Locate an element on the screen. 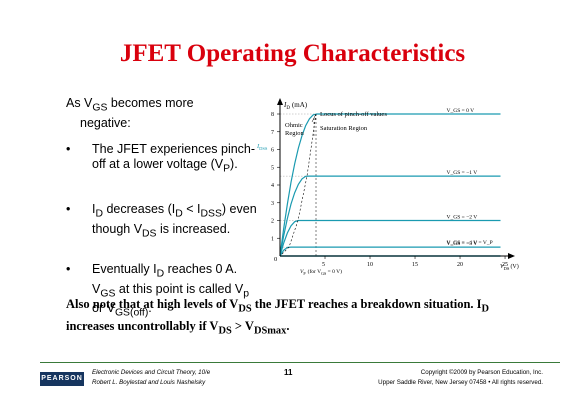  y-tick-label: 7 is located at coordinates (272, 133).